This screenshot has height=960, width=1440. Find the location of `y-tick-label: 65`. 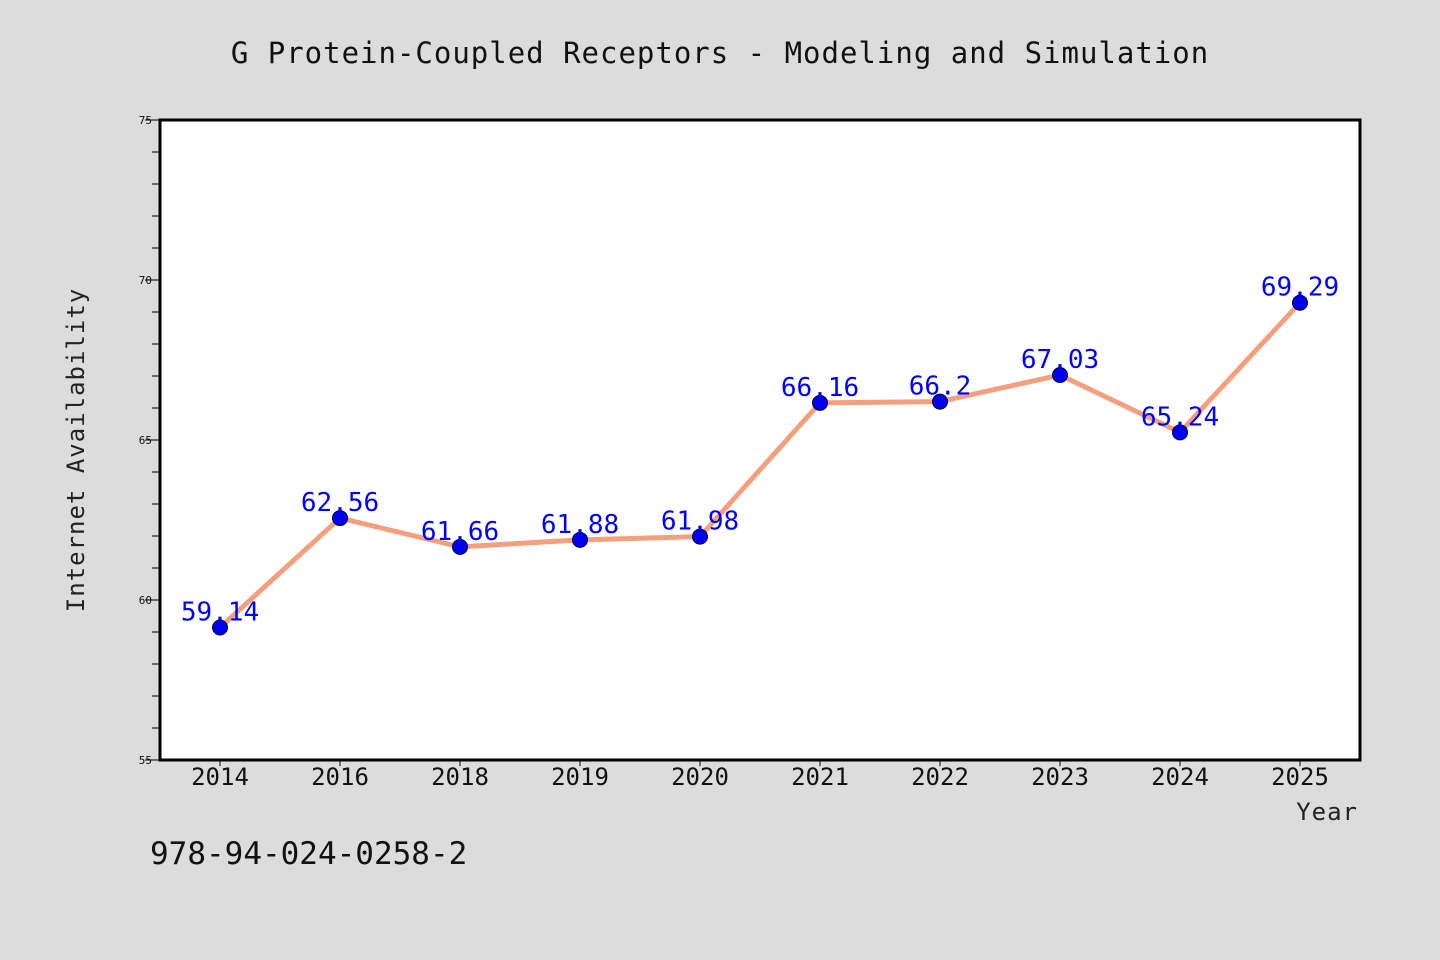

y-tick-label: 65 is located at coordinates (145, 440).